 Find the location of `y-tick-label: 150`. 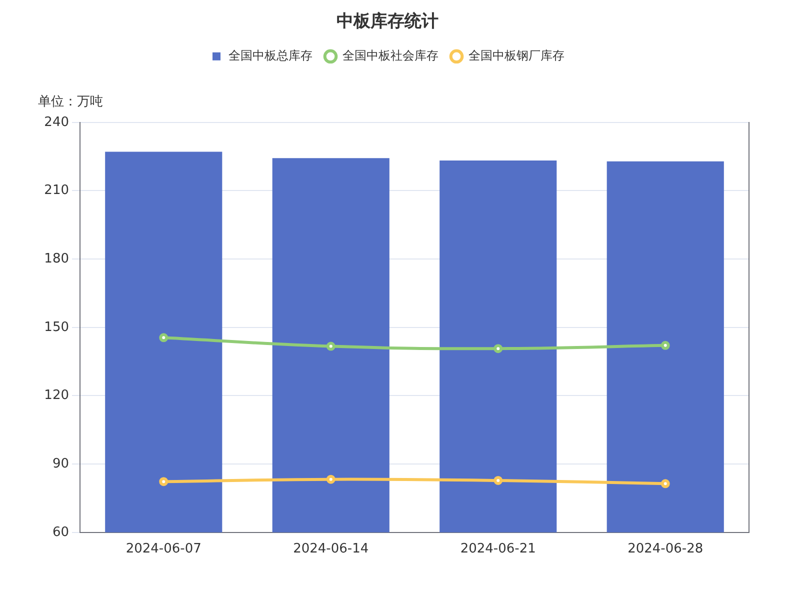

y-tick-label: 150 is located at coordinates (56, 327).